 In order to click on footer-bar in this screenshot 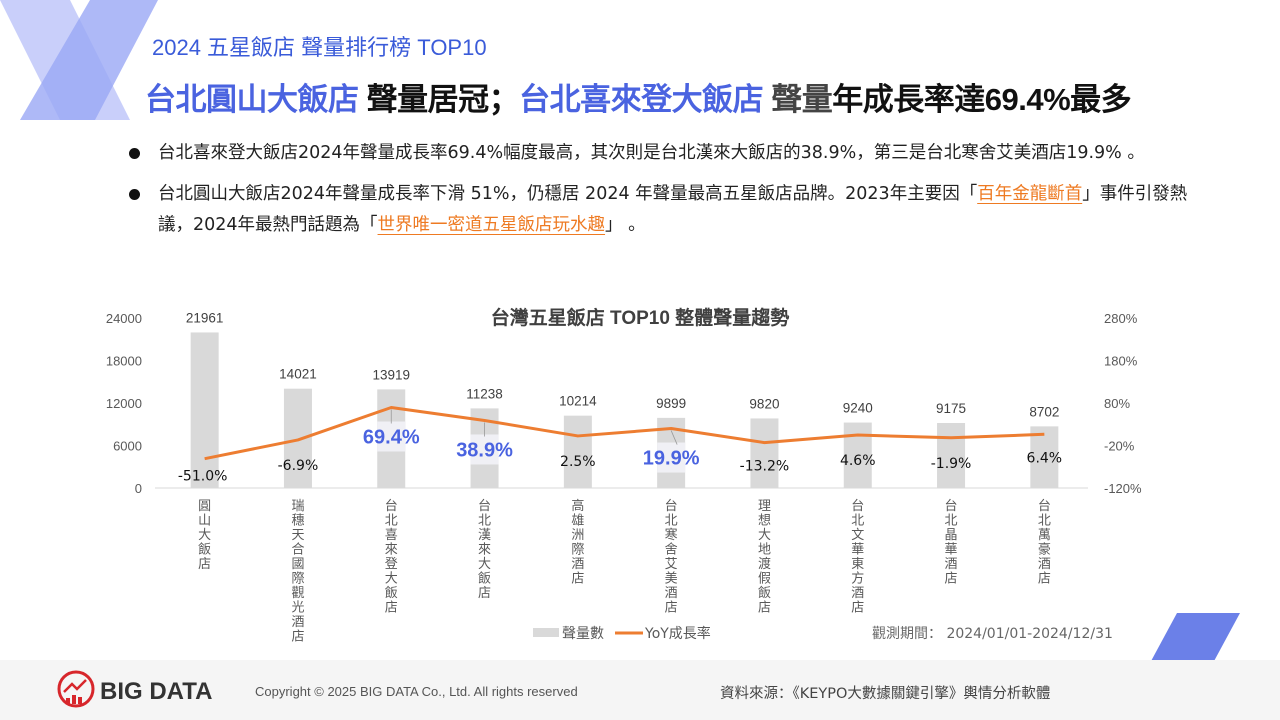, I will do `click(640, 690)`.